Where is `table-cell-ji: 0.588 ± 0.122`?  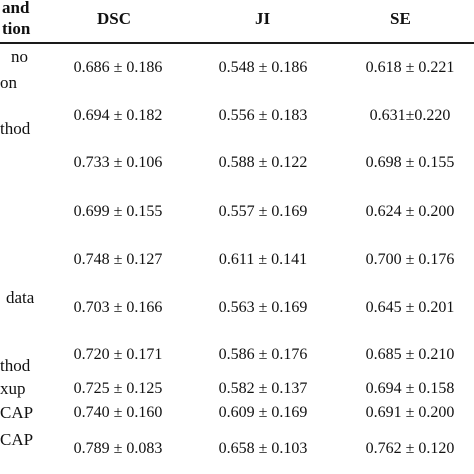
table-cell-ji: 0.588 ± 0.122 is located at coordinates (263, 162).